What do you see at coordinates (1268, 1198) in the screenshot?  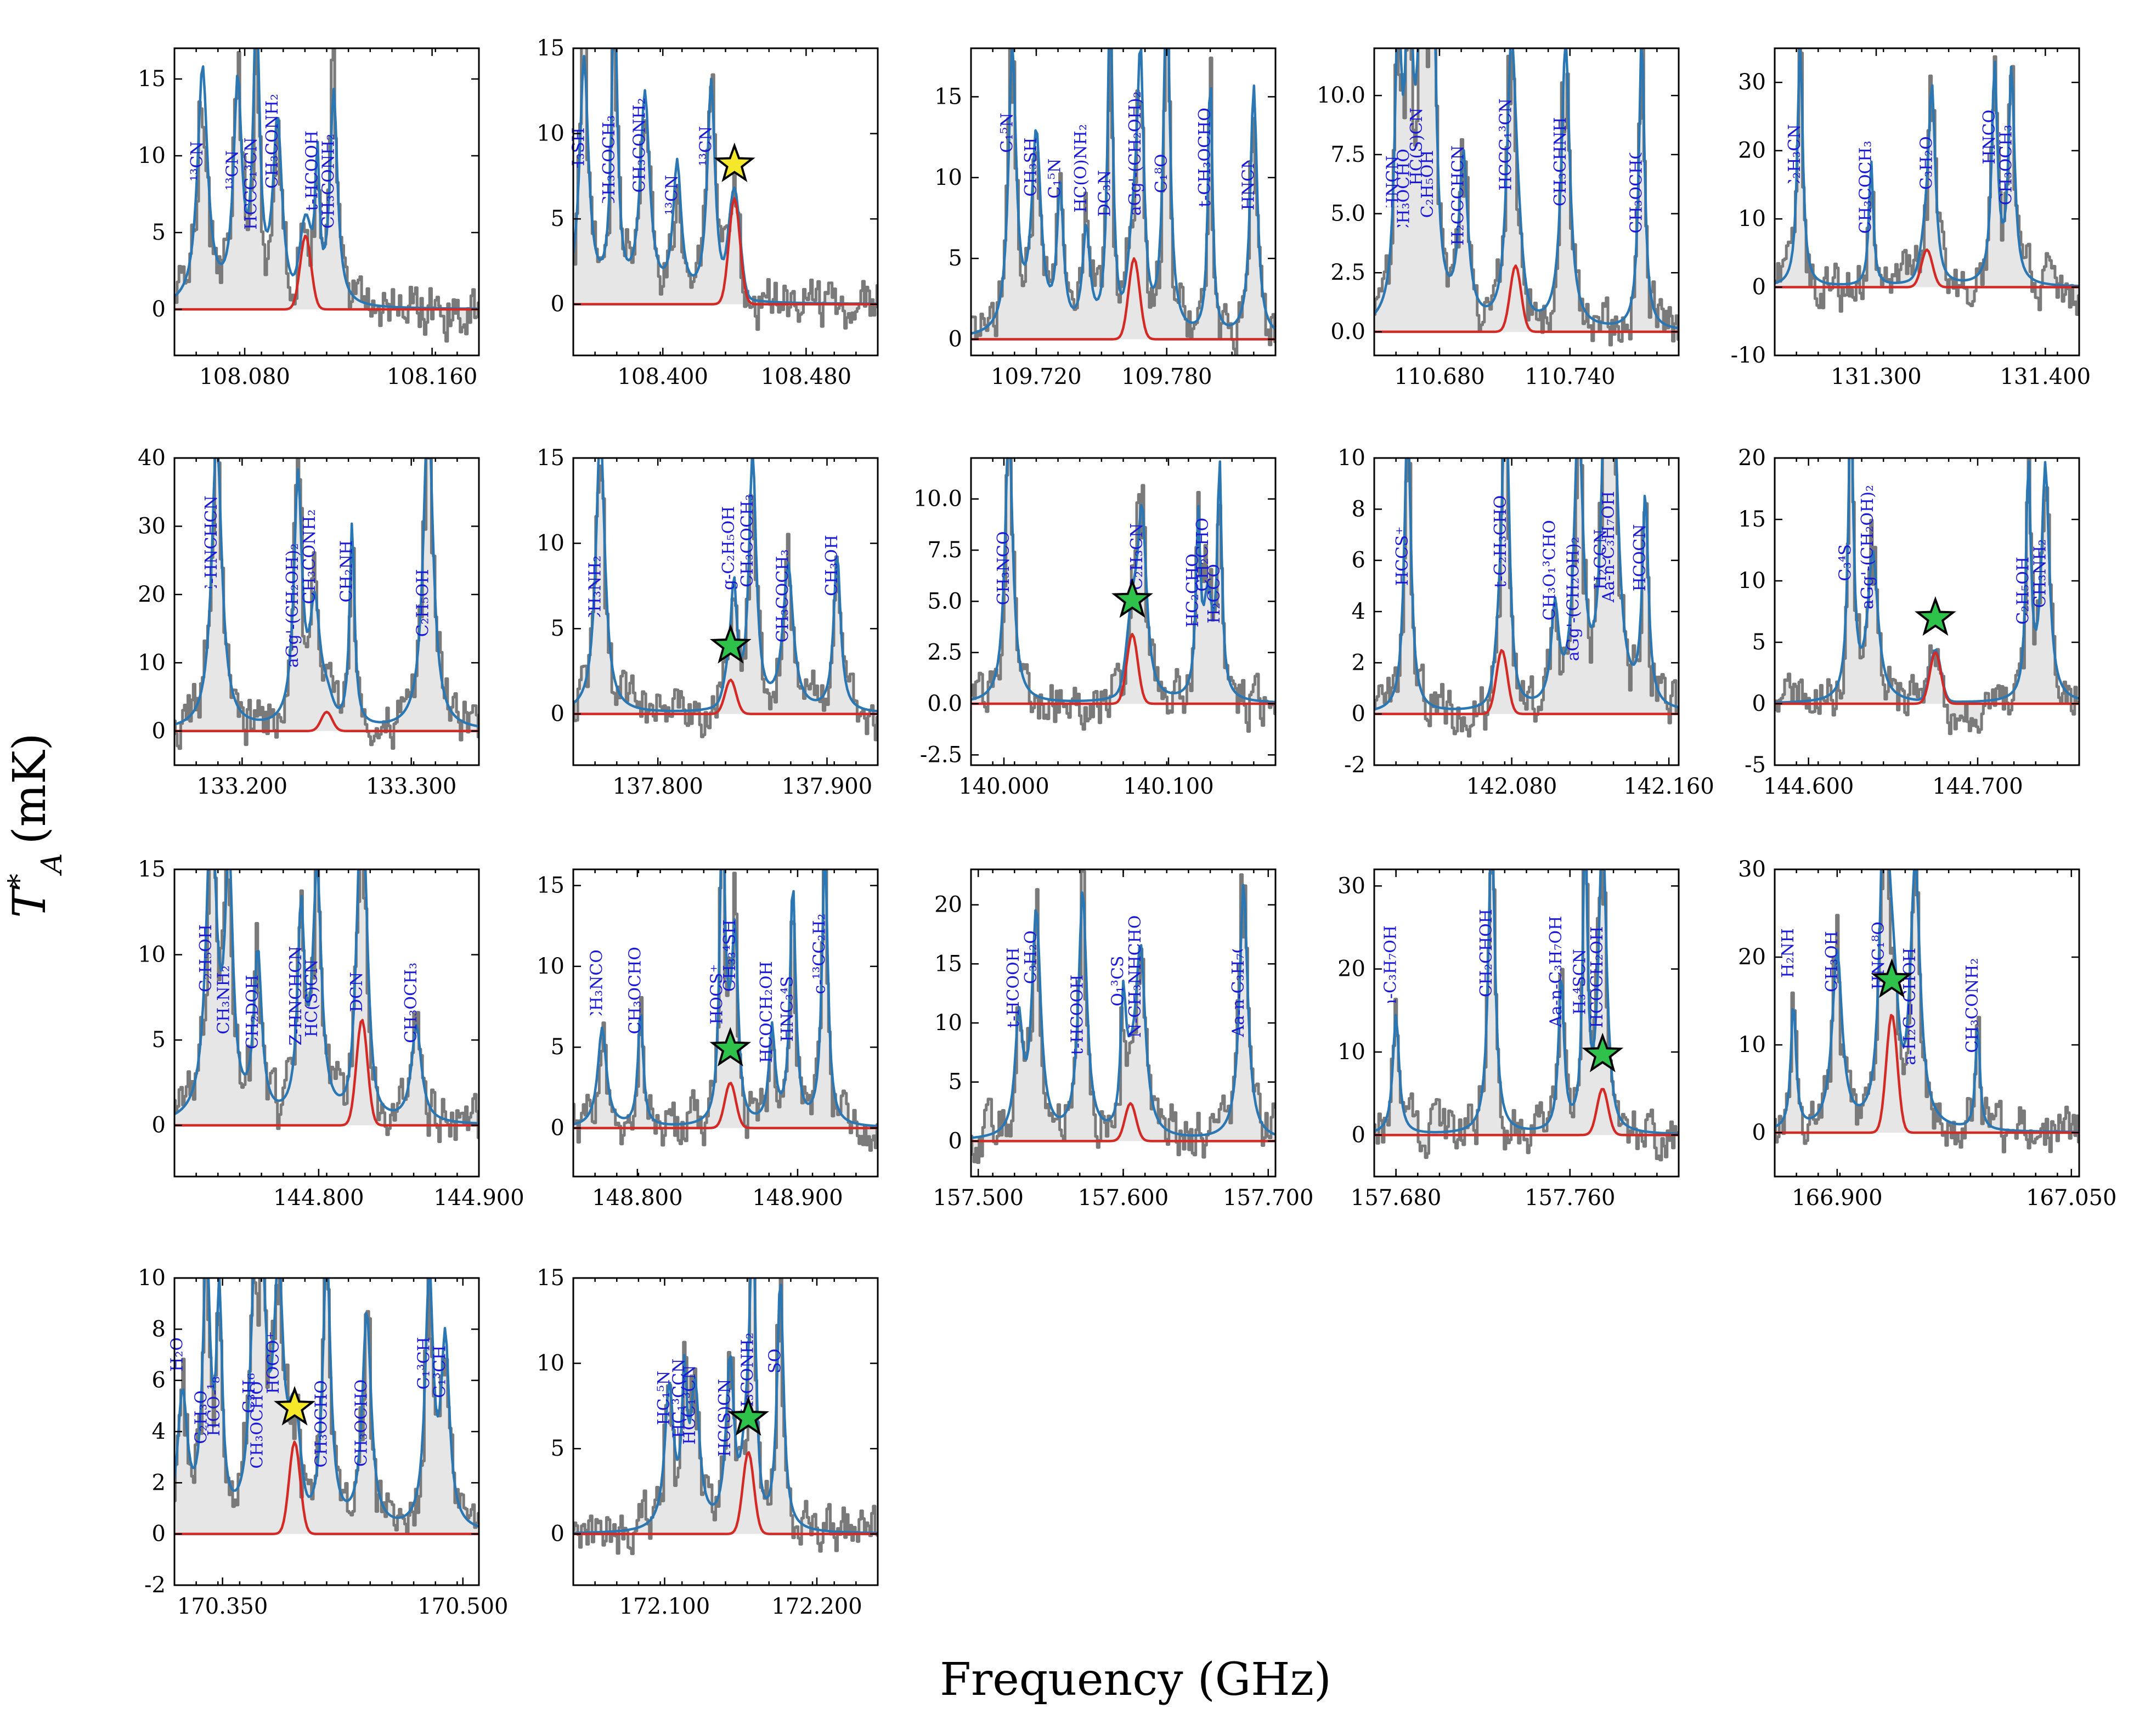 I see `x-tick-label: 157.700` at bounding box center [1268, 1198].